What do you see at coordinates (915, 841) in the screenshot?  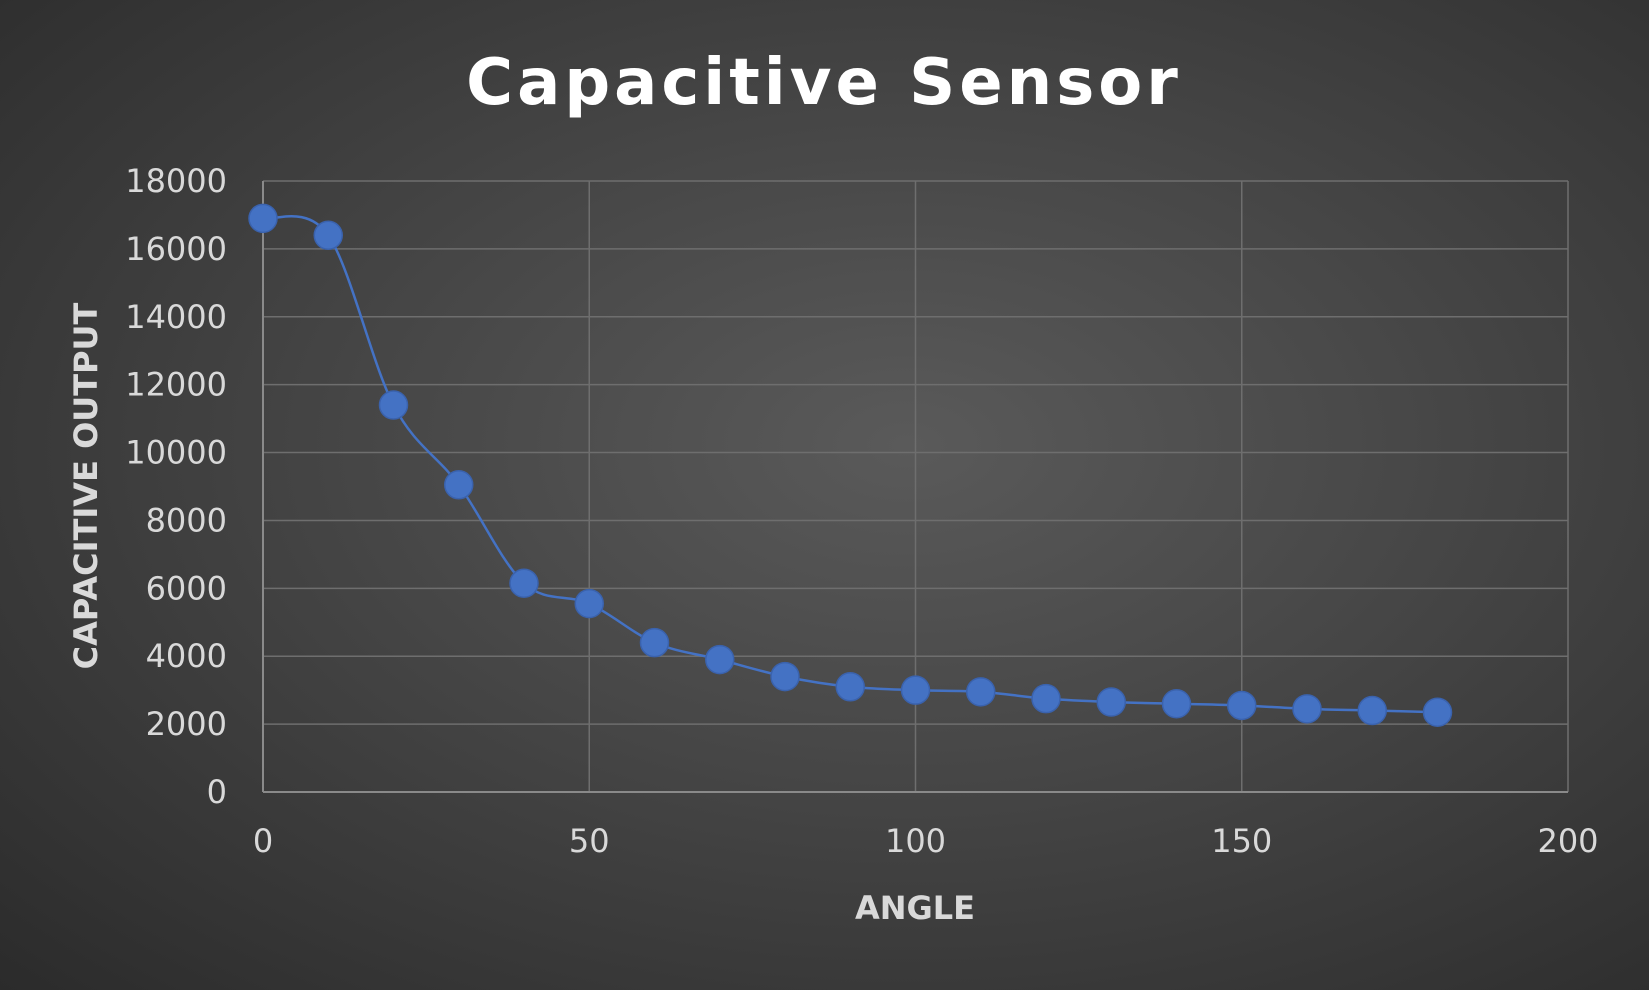 I see `x-tick-label: 100` at bounding box center [915, 841].